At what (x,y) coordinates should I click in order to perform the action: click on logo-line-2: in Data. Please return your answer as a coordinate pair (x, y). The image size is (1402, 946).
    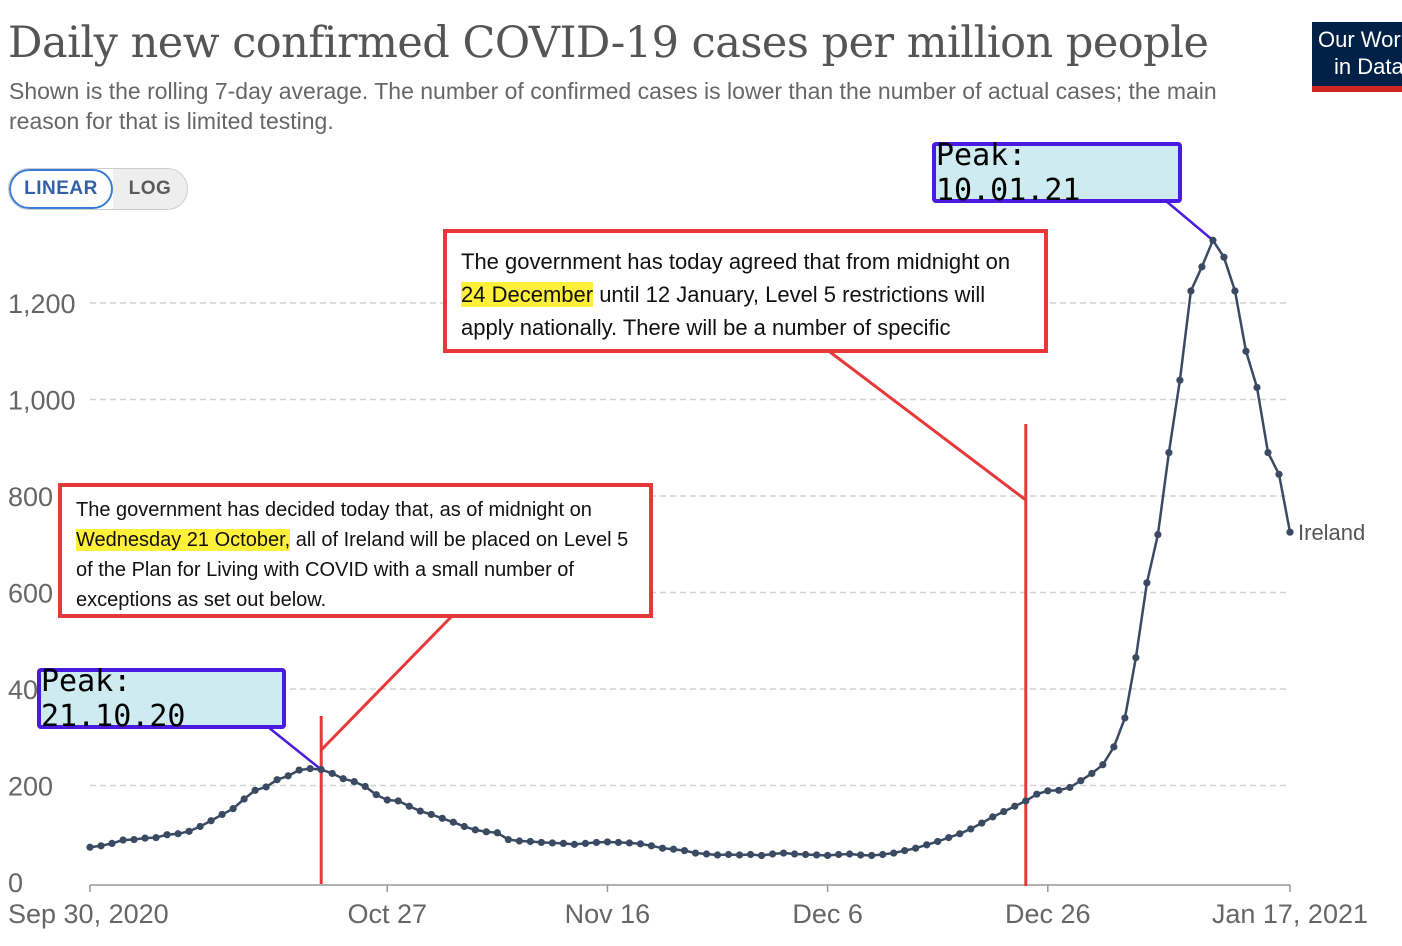
    Looking at the image, I should click on (1368, 66).